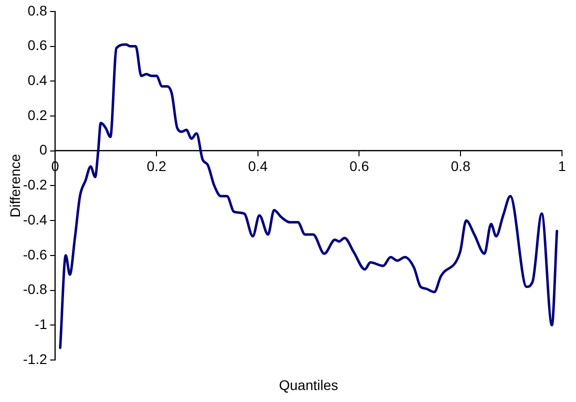  I want to click on x-tick-label: 0.6, so click(360, 166).